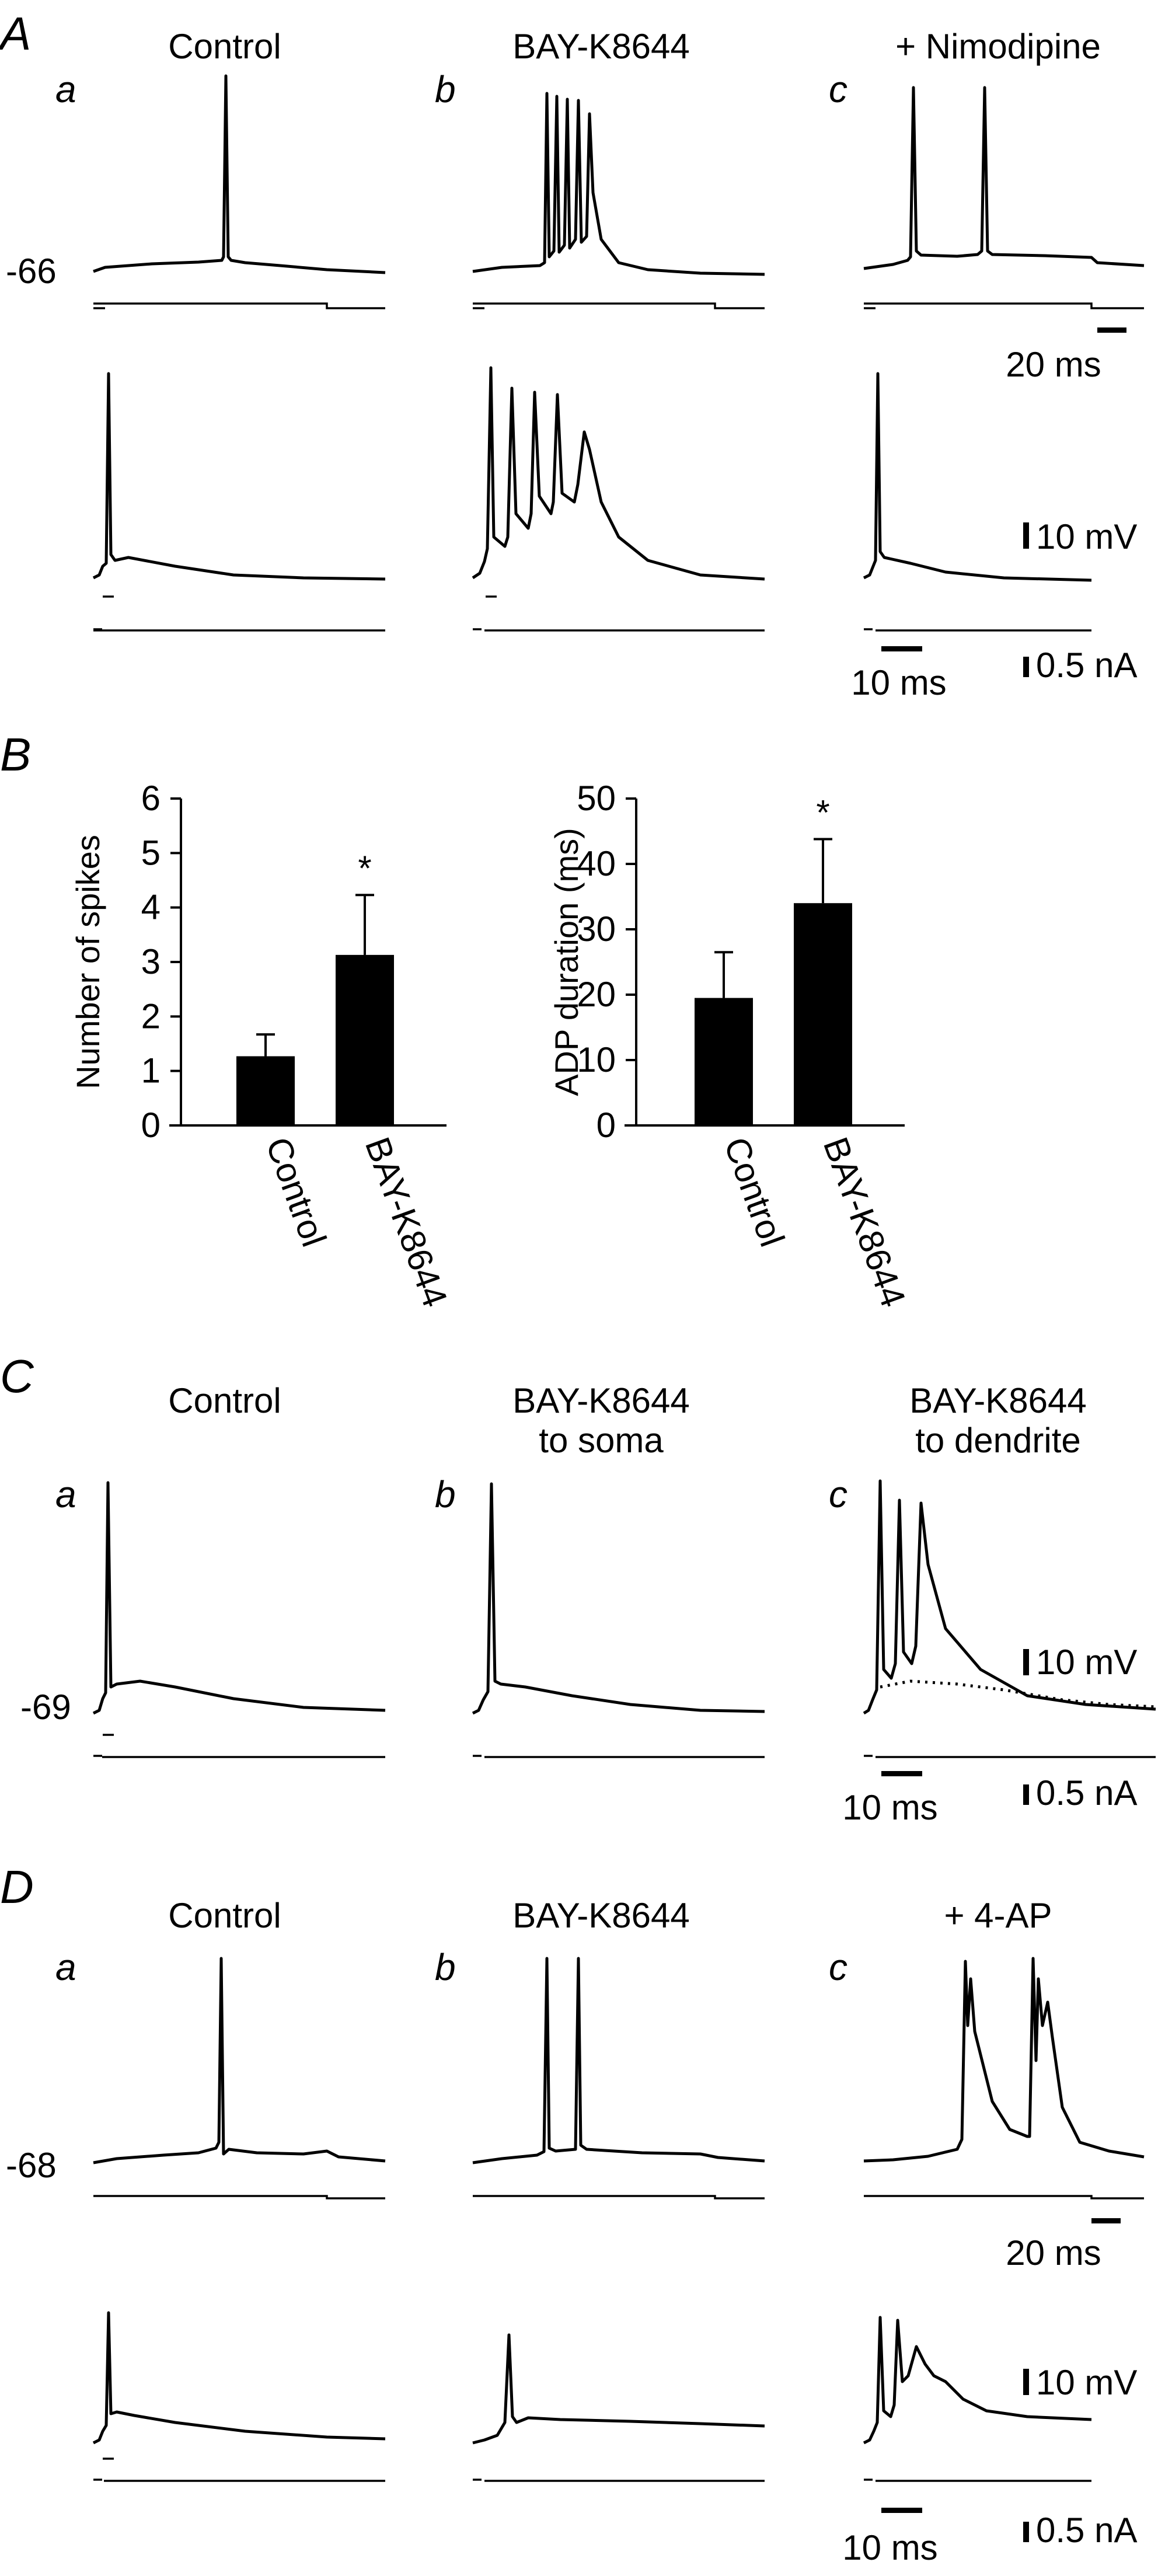  Describe the element at coordinates (239, 614) in the screenshot. I see `current-a-control-short` at that location.